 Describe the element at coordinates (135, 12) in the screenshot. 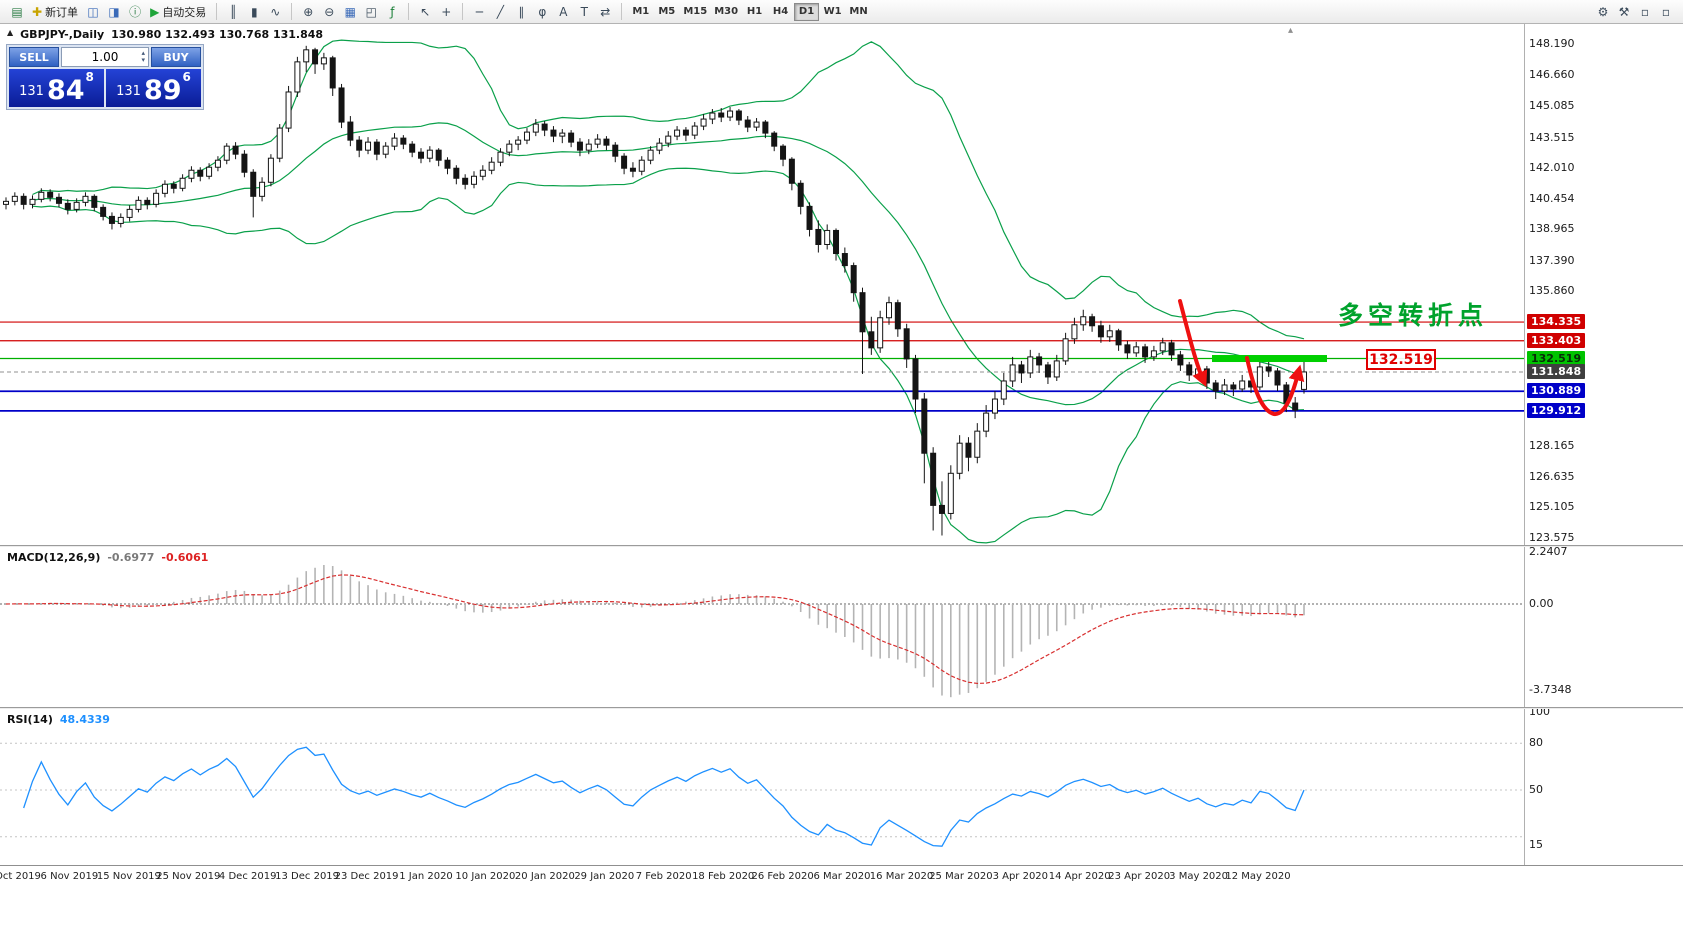

I see `community-icon: ⓘ` at that location.